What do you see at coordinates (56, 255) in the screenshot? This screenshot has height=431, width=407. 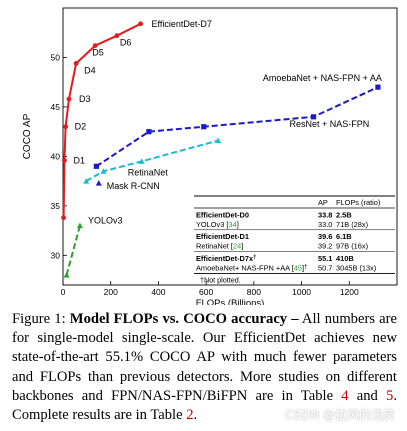 I see `y-tick-label: 30` at bounding box center [56, 255].